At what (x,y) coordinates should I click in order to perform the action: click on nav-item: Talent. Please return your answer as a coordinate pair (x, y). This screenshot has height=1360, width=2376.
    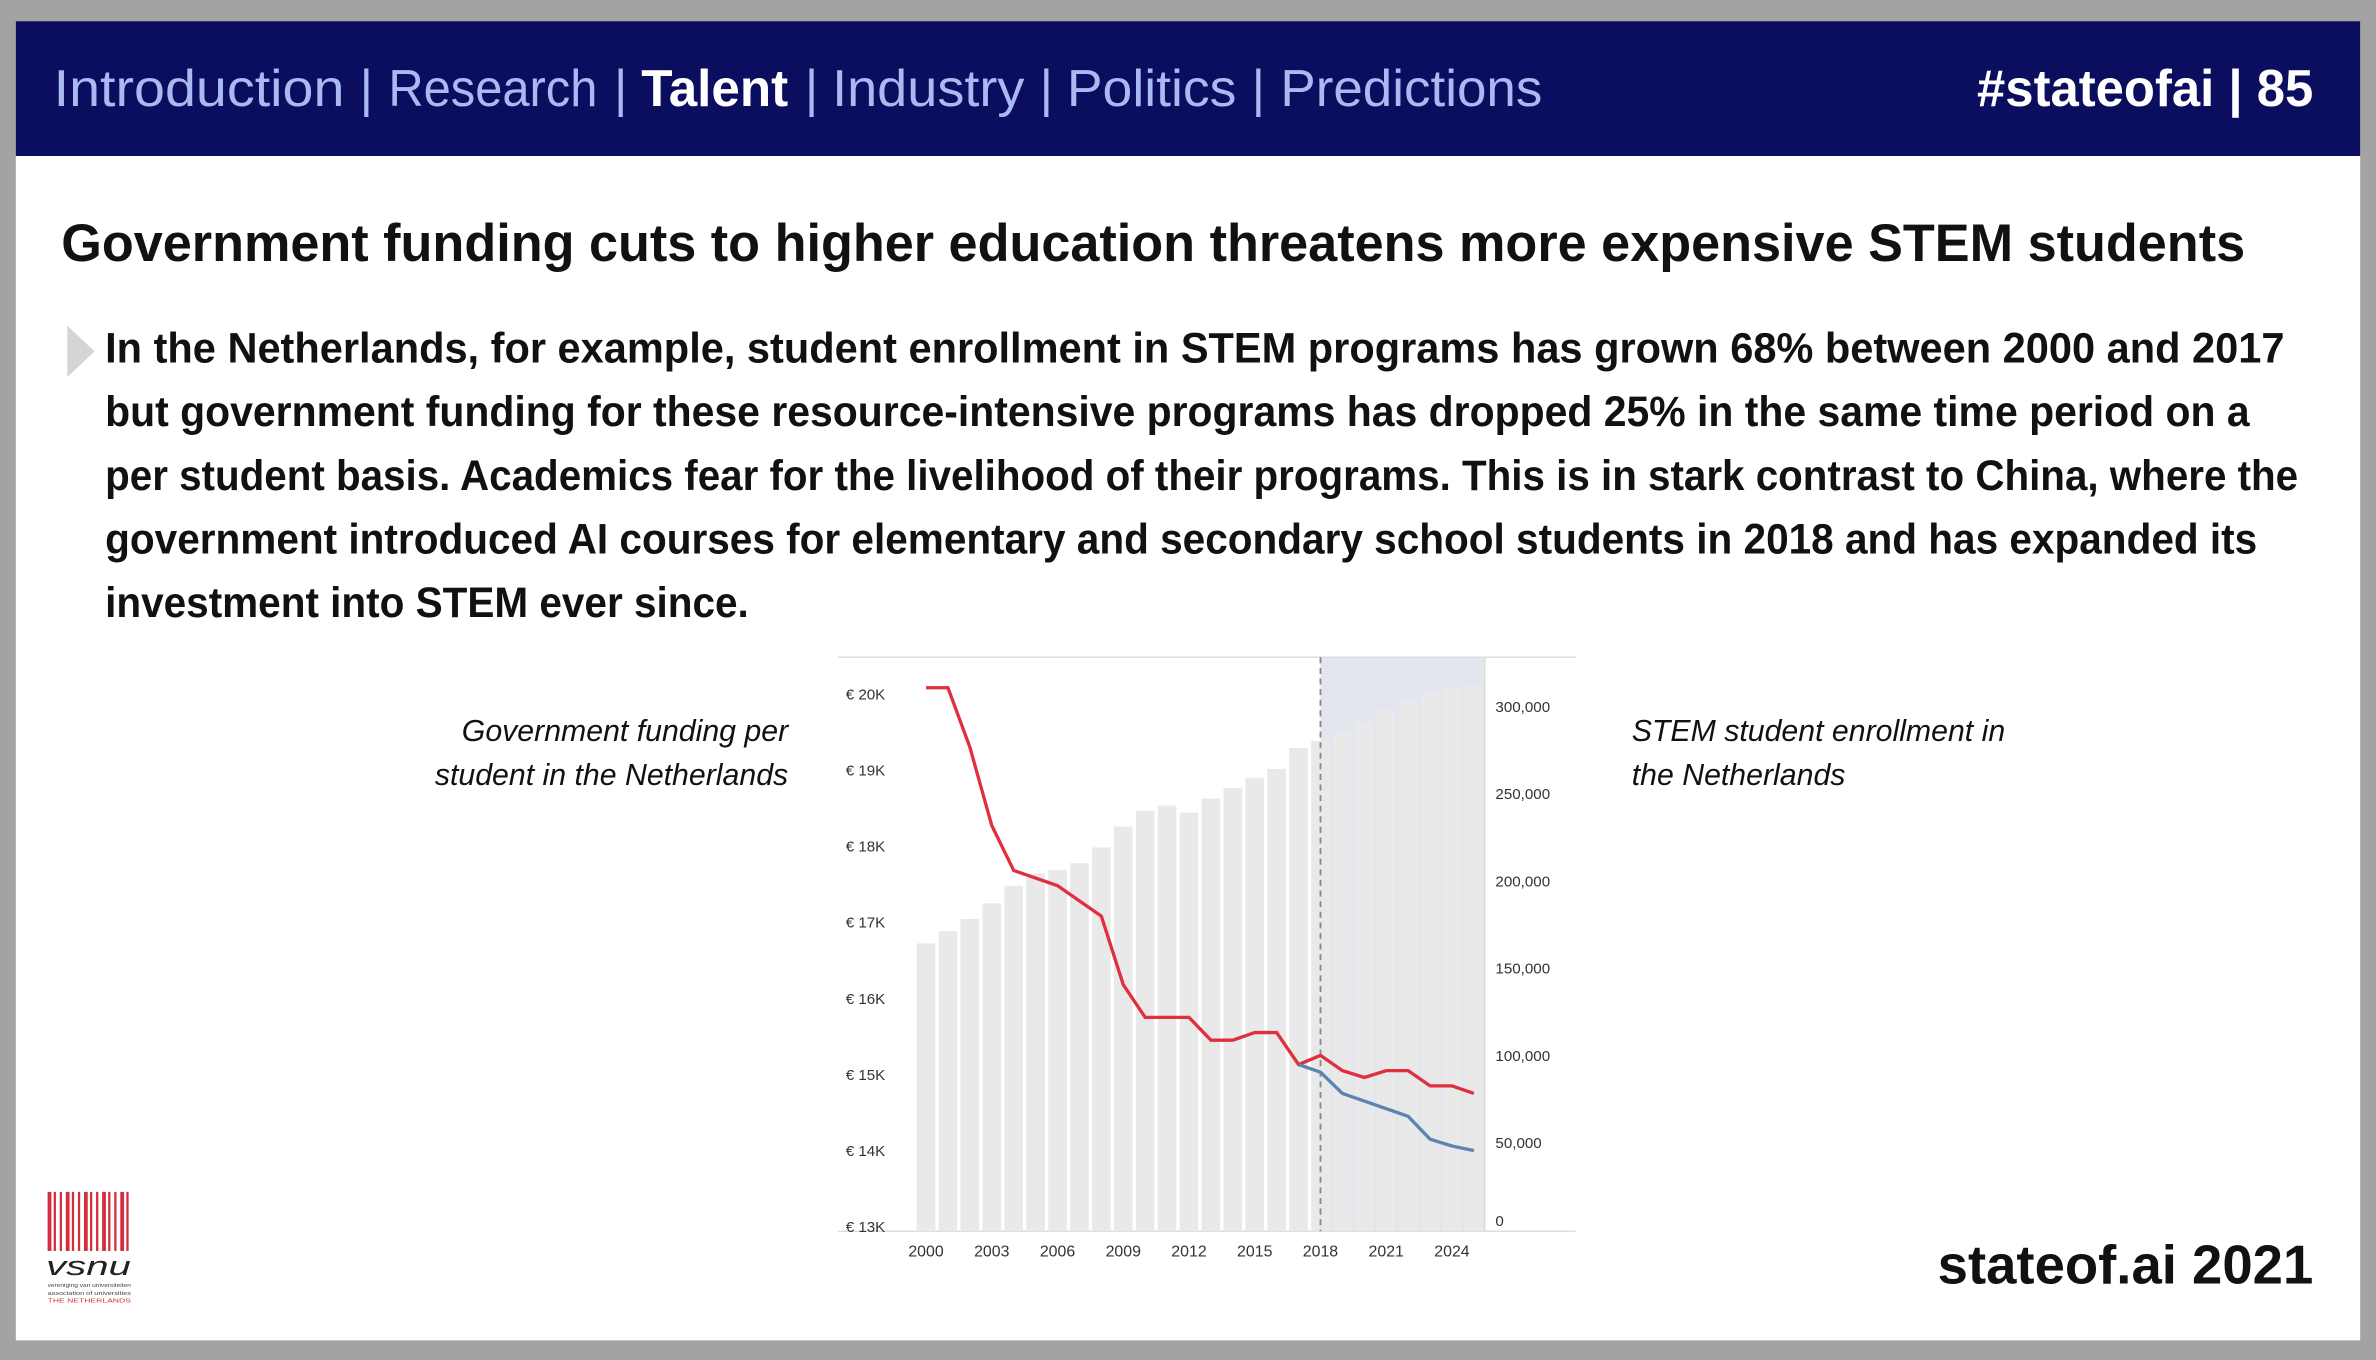
    Looking at the image, I should click on (714, 88).